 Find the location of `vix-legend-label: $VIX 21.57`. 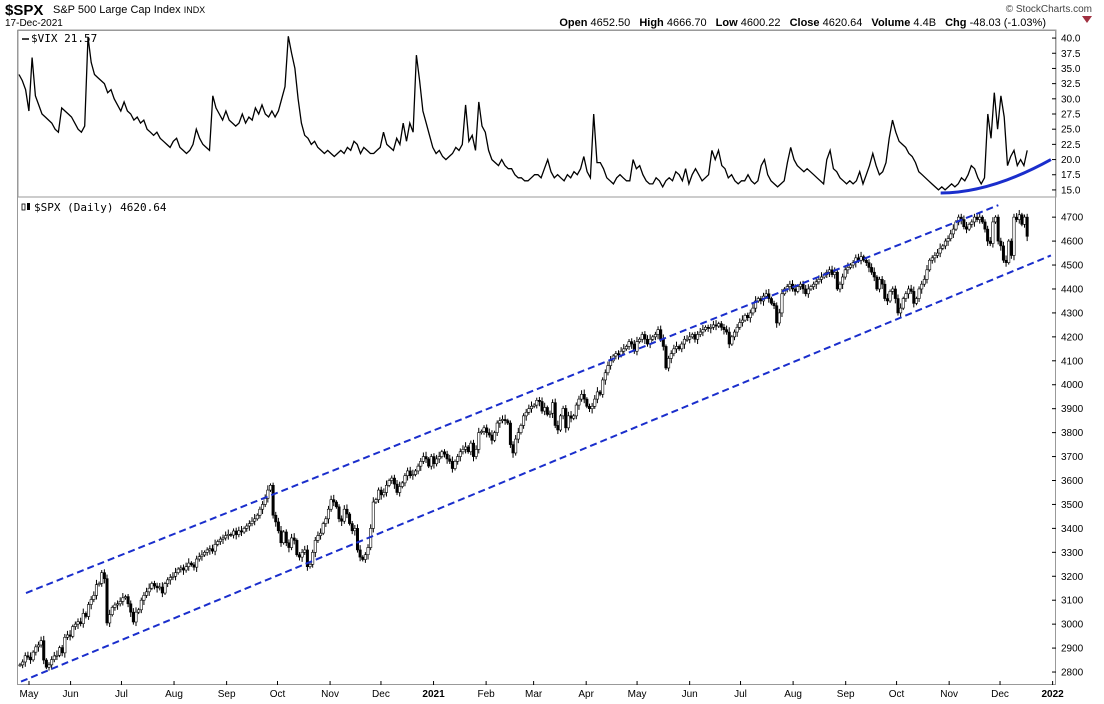

vix-legend-label: $VIX 21.57 is located at coordinates (64, 38).